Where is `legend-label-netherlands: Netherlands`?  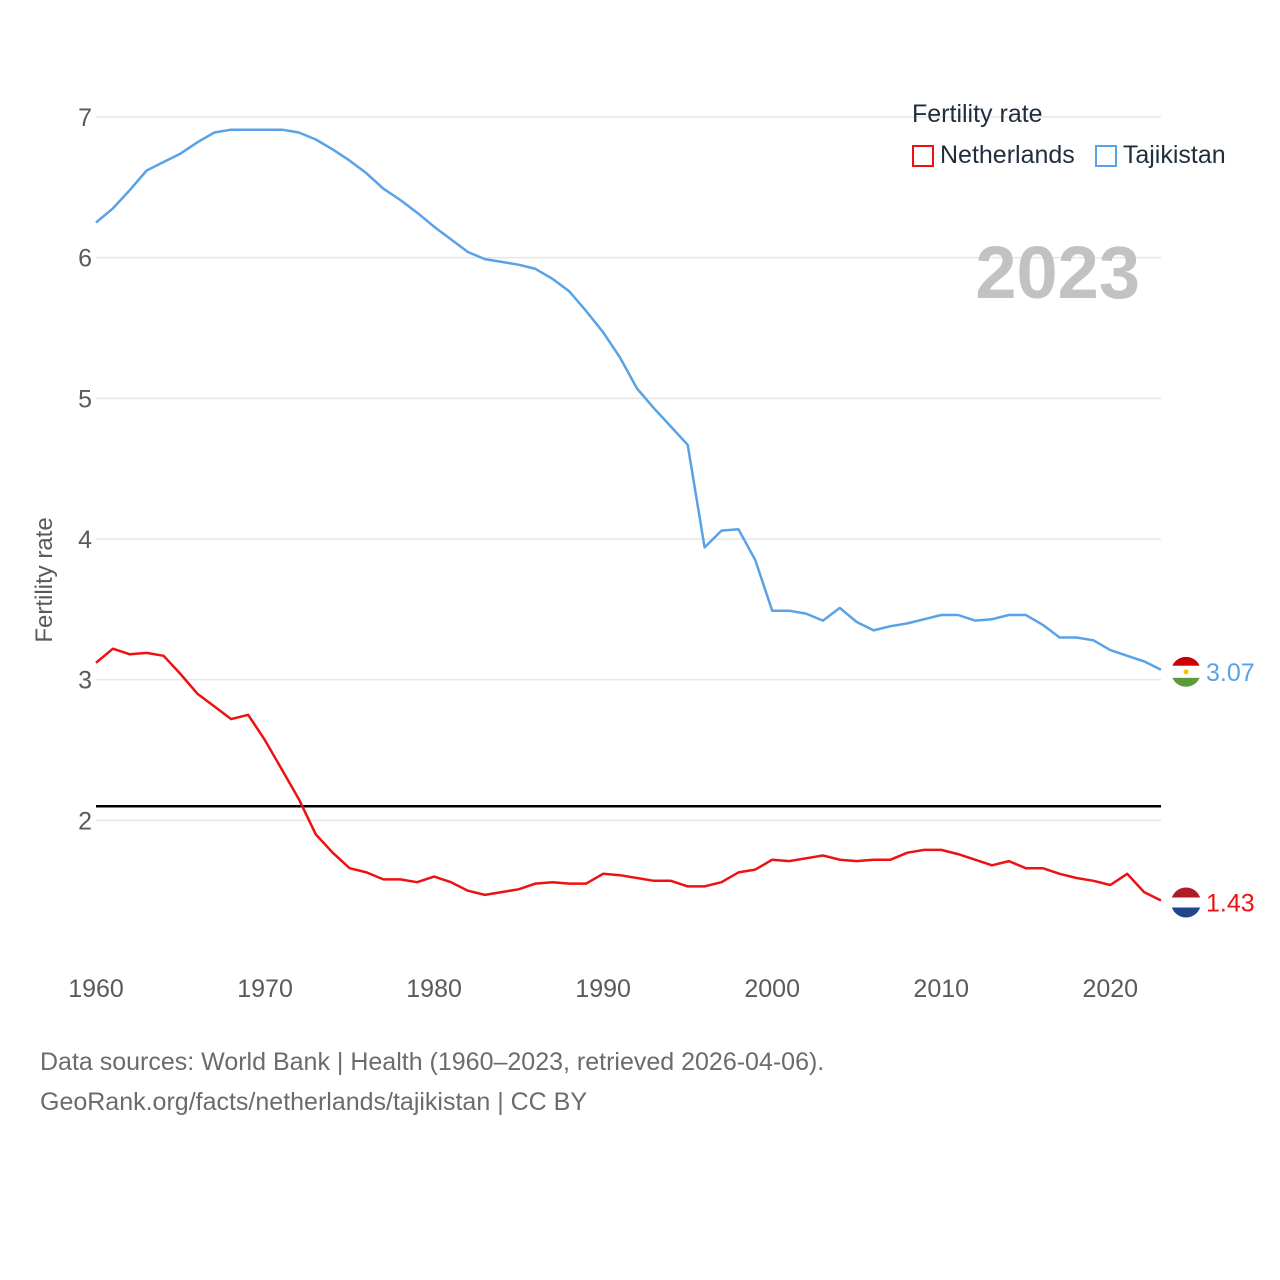
legend-label-netherlands: Netherlands is located at coordinates (1007, 155).